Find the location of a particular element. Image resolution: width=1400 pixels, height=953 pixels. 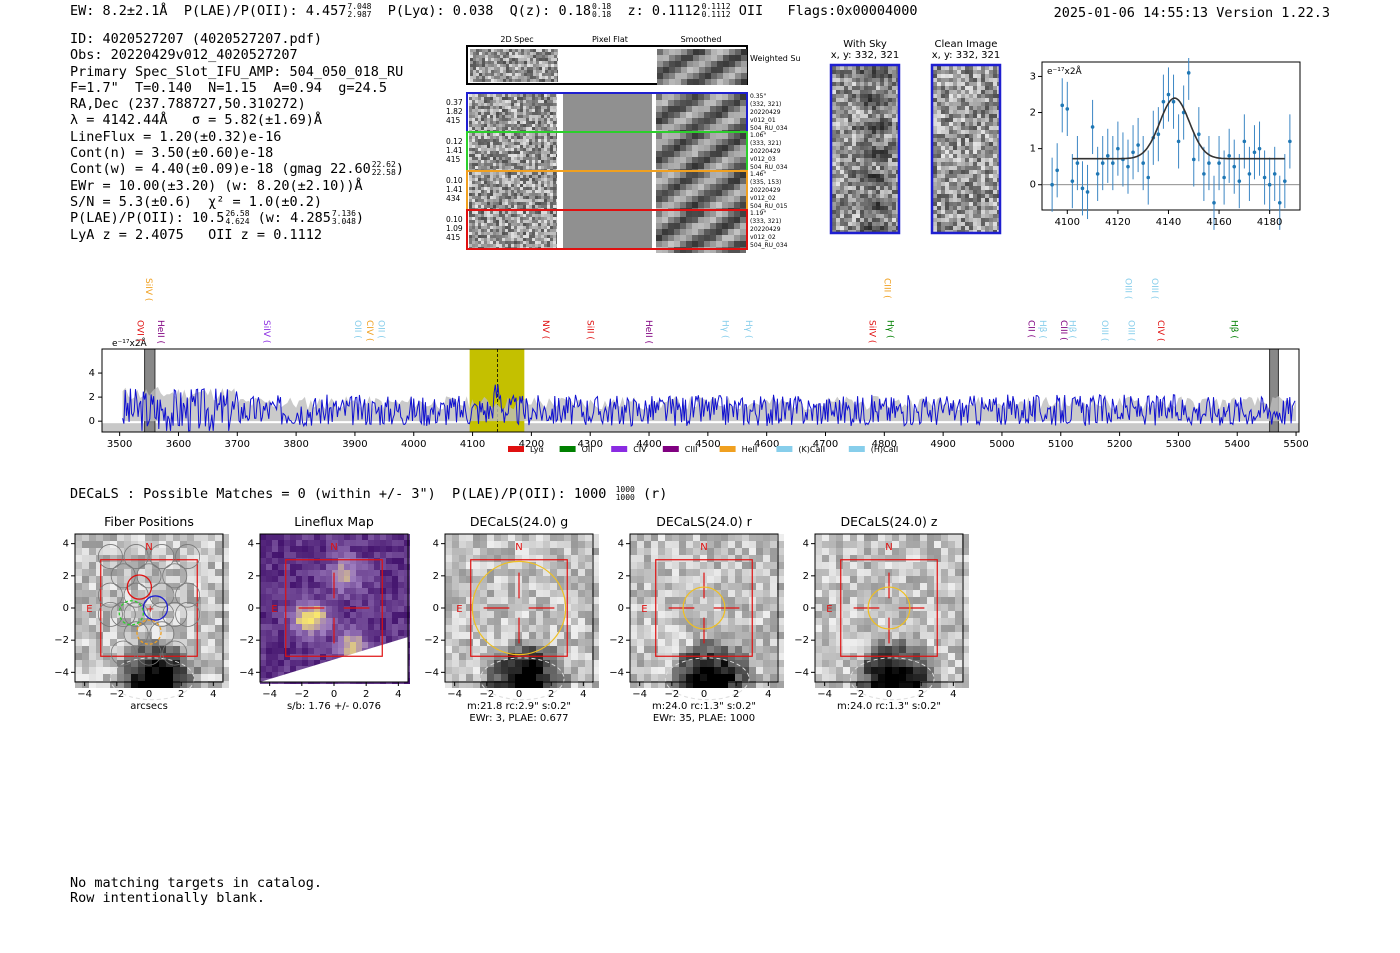

gaussian-fit is located at coordinates (1178, 128).